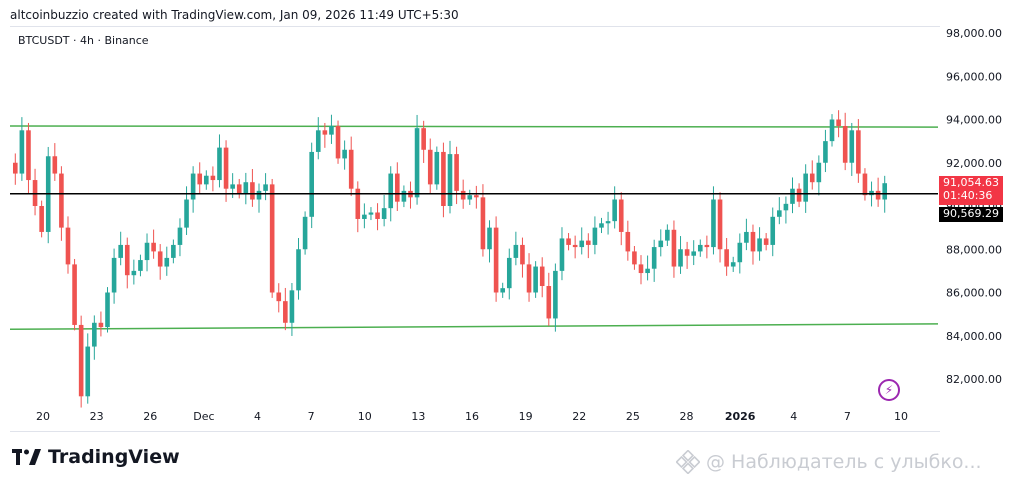  Describe the element at coordinates (365, 416) in the screenshot. I see `x-tick-label: 10` at that location.